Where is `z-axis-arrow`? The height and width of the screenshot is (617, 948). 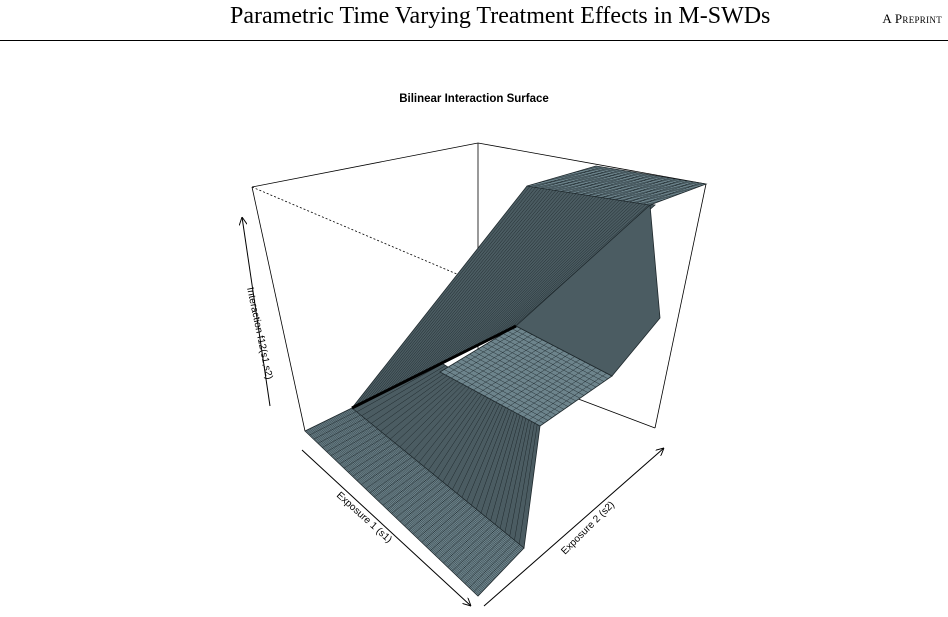
z-axis-arrow is located at coordinates (256, 312).